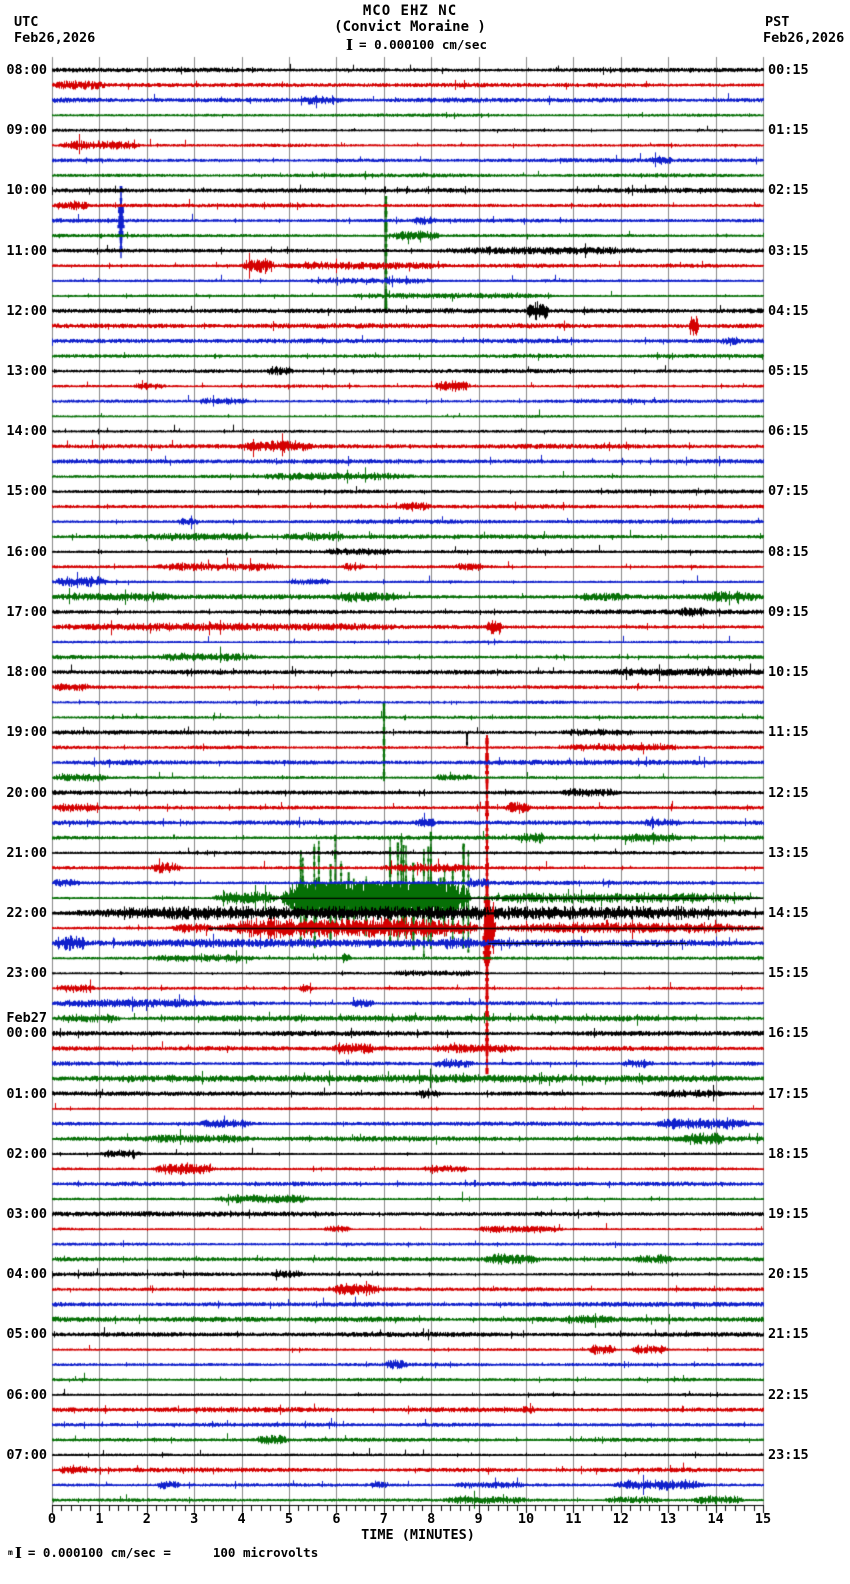  Describe the element at coordinates (788, 1334) in the screenshot. I see `pst-label-21:15: 21:15` at that location.